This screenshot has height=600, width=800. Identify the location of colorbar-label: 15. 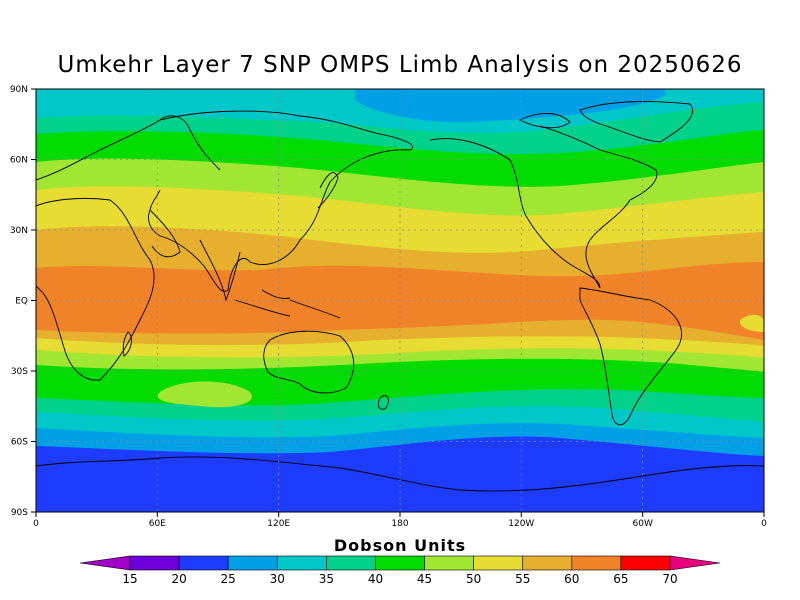
(129, 579).